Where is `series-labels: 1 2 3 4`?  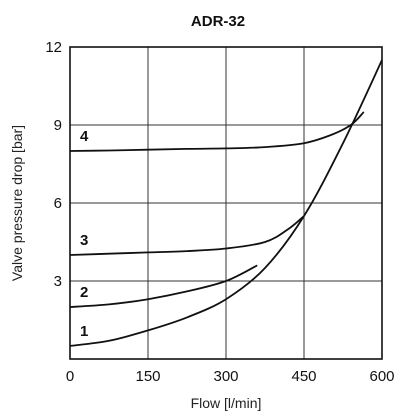
series-labels: 1 2 3 4 is located at coordinates (84, 234).